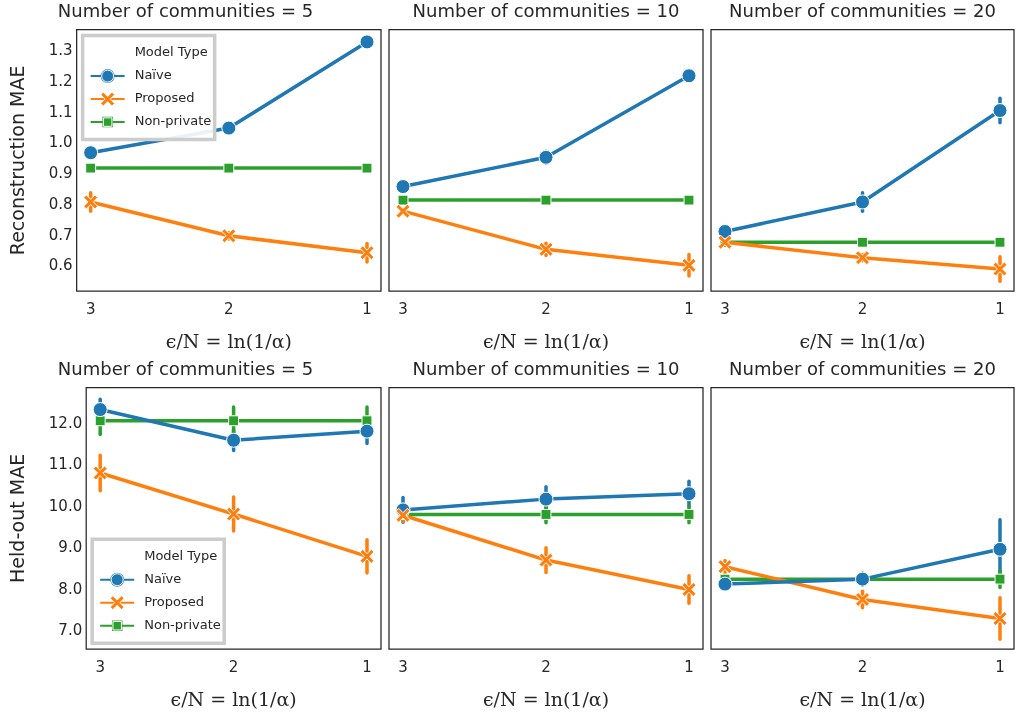 This screenshot has width=1018, height=717. Describe the element at coordinates (65, 505) in the screenshot. I see `y-tick-label: 10.0` at that location.